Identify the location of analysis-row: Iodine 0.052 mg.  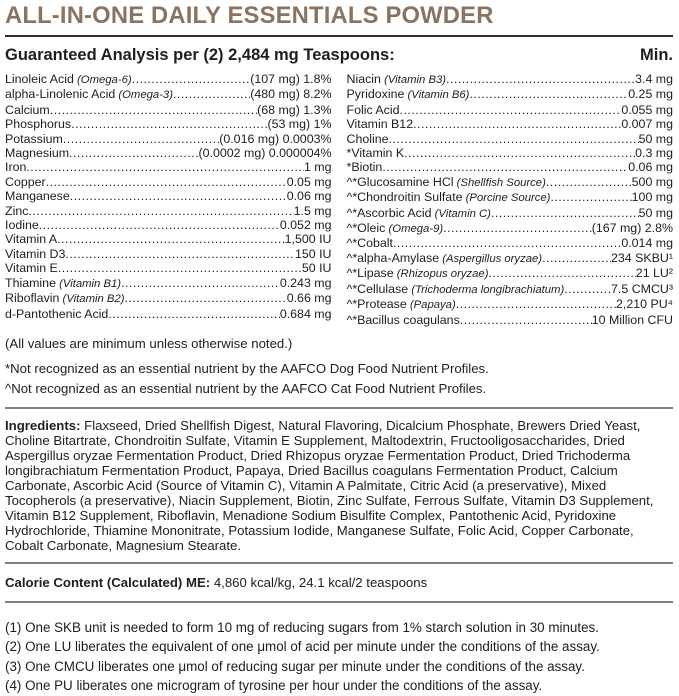
(168, 225).